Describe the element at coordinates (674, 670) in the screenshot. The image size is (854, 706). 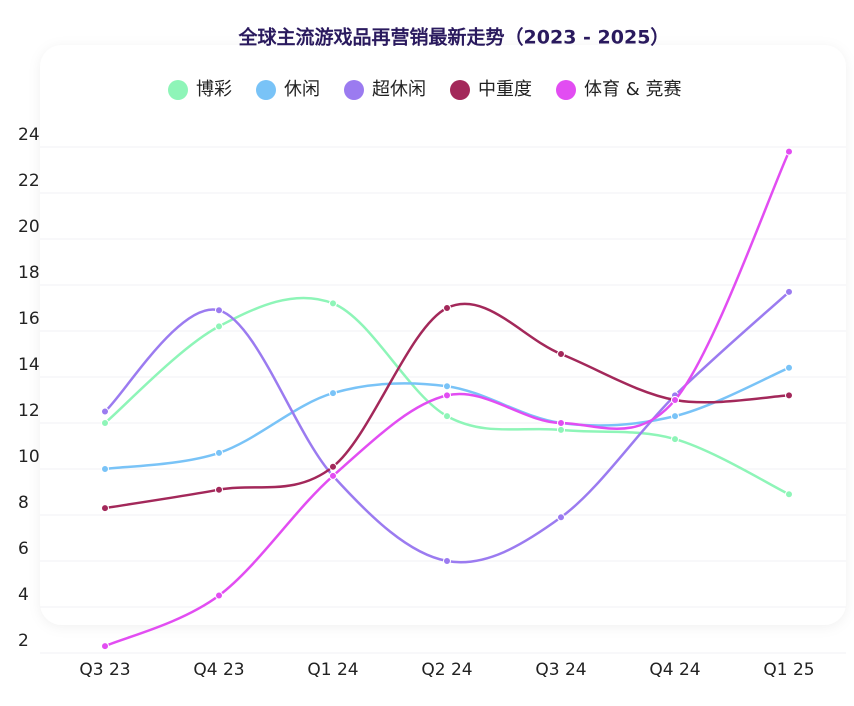
I see `x-tick-label: Q4 24` at that location.